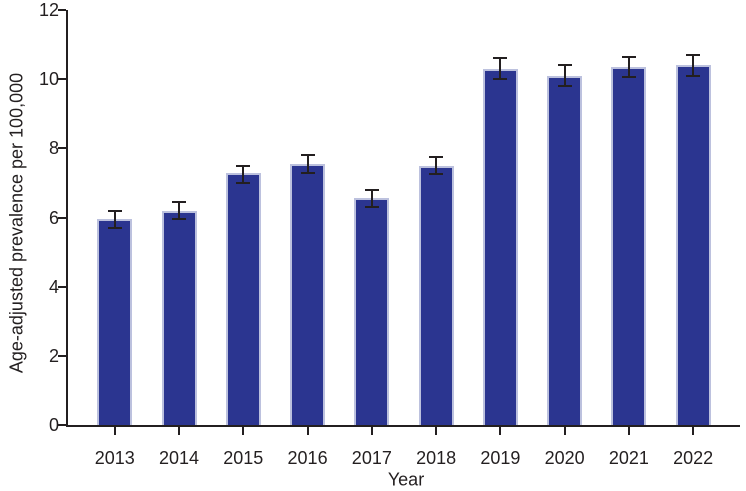 The height and width of the screenshot is (491, 746). What do you see at coordinates (243, 298) in the screenshot?
I see `bar-2015` at bounding box center [243, 298].